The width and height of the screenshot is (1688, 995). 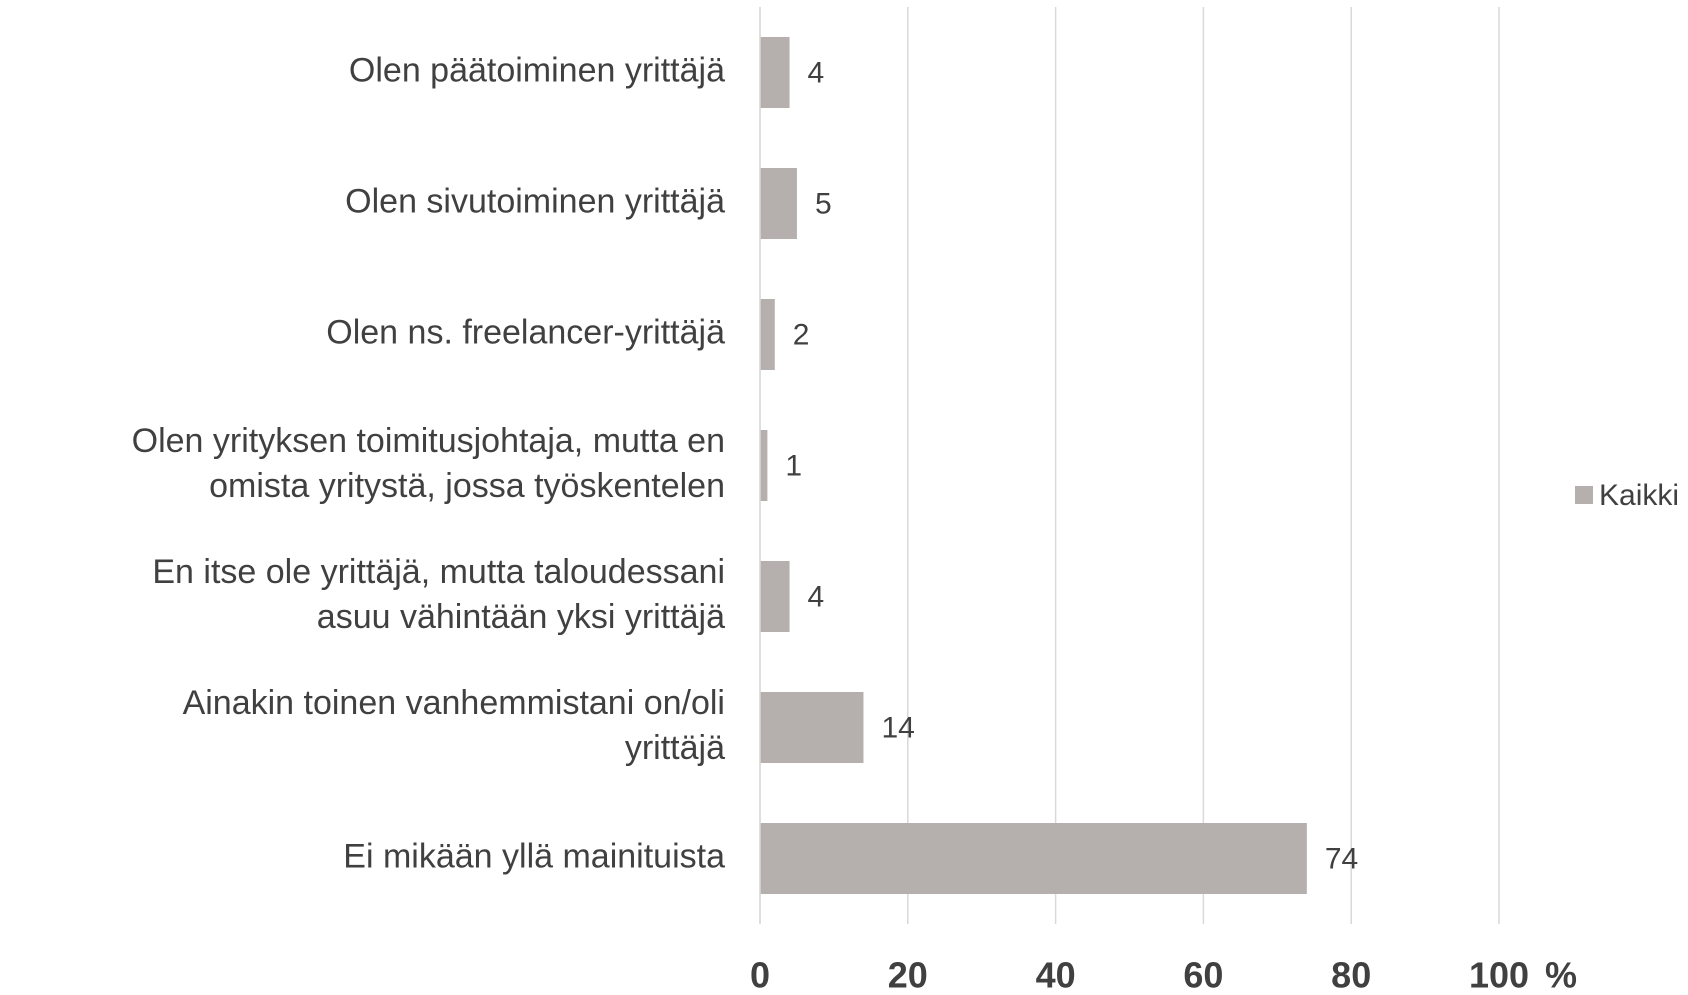 What do you see at coordinates (1499, 975) in the screenshot?
I see `x-tick-label: 100` at bounding box center [1499, 975].